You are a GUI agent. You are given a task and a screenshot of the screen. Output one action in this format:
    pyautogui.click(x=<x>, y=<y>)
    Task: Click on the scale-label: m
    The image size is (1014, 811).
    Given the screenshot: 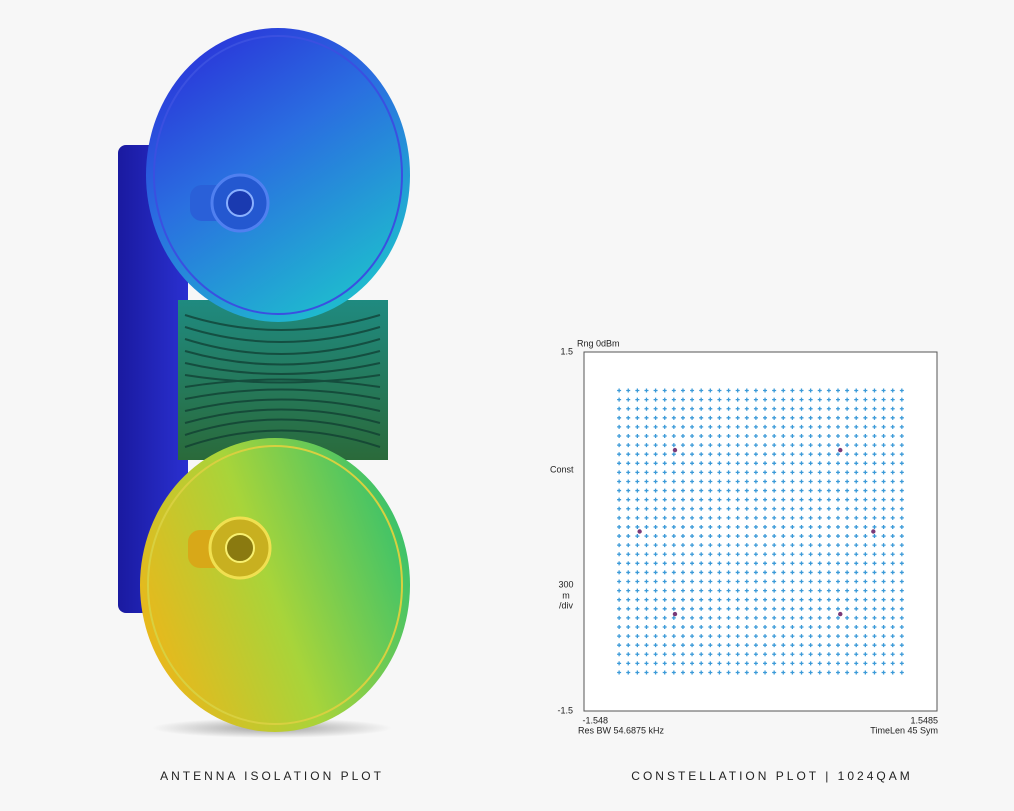 What is the action you would take?
    pyautogui.click(x=566, y=595)
    